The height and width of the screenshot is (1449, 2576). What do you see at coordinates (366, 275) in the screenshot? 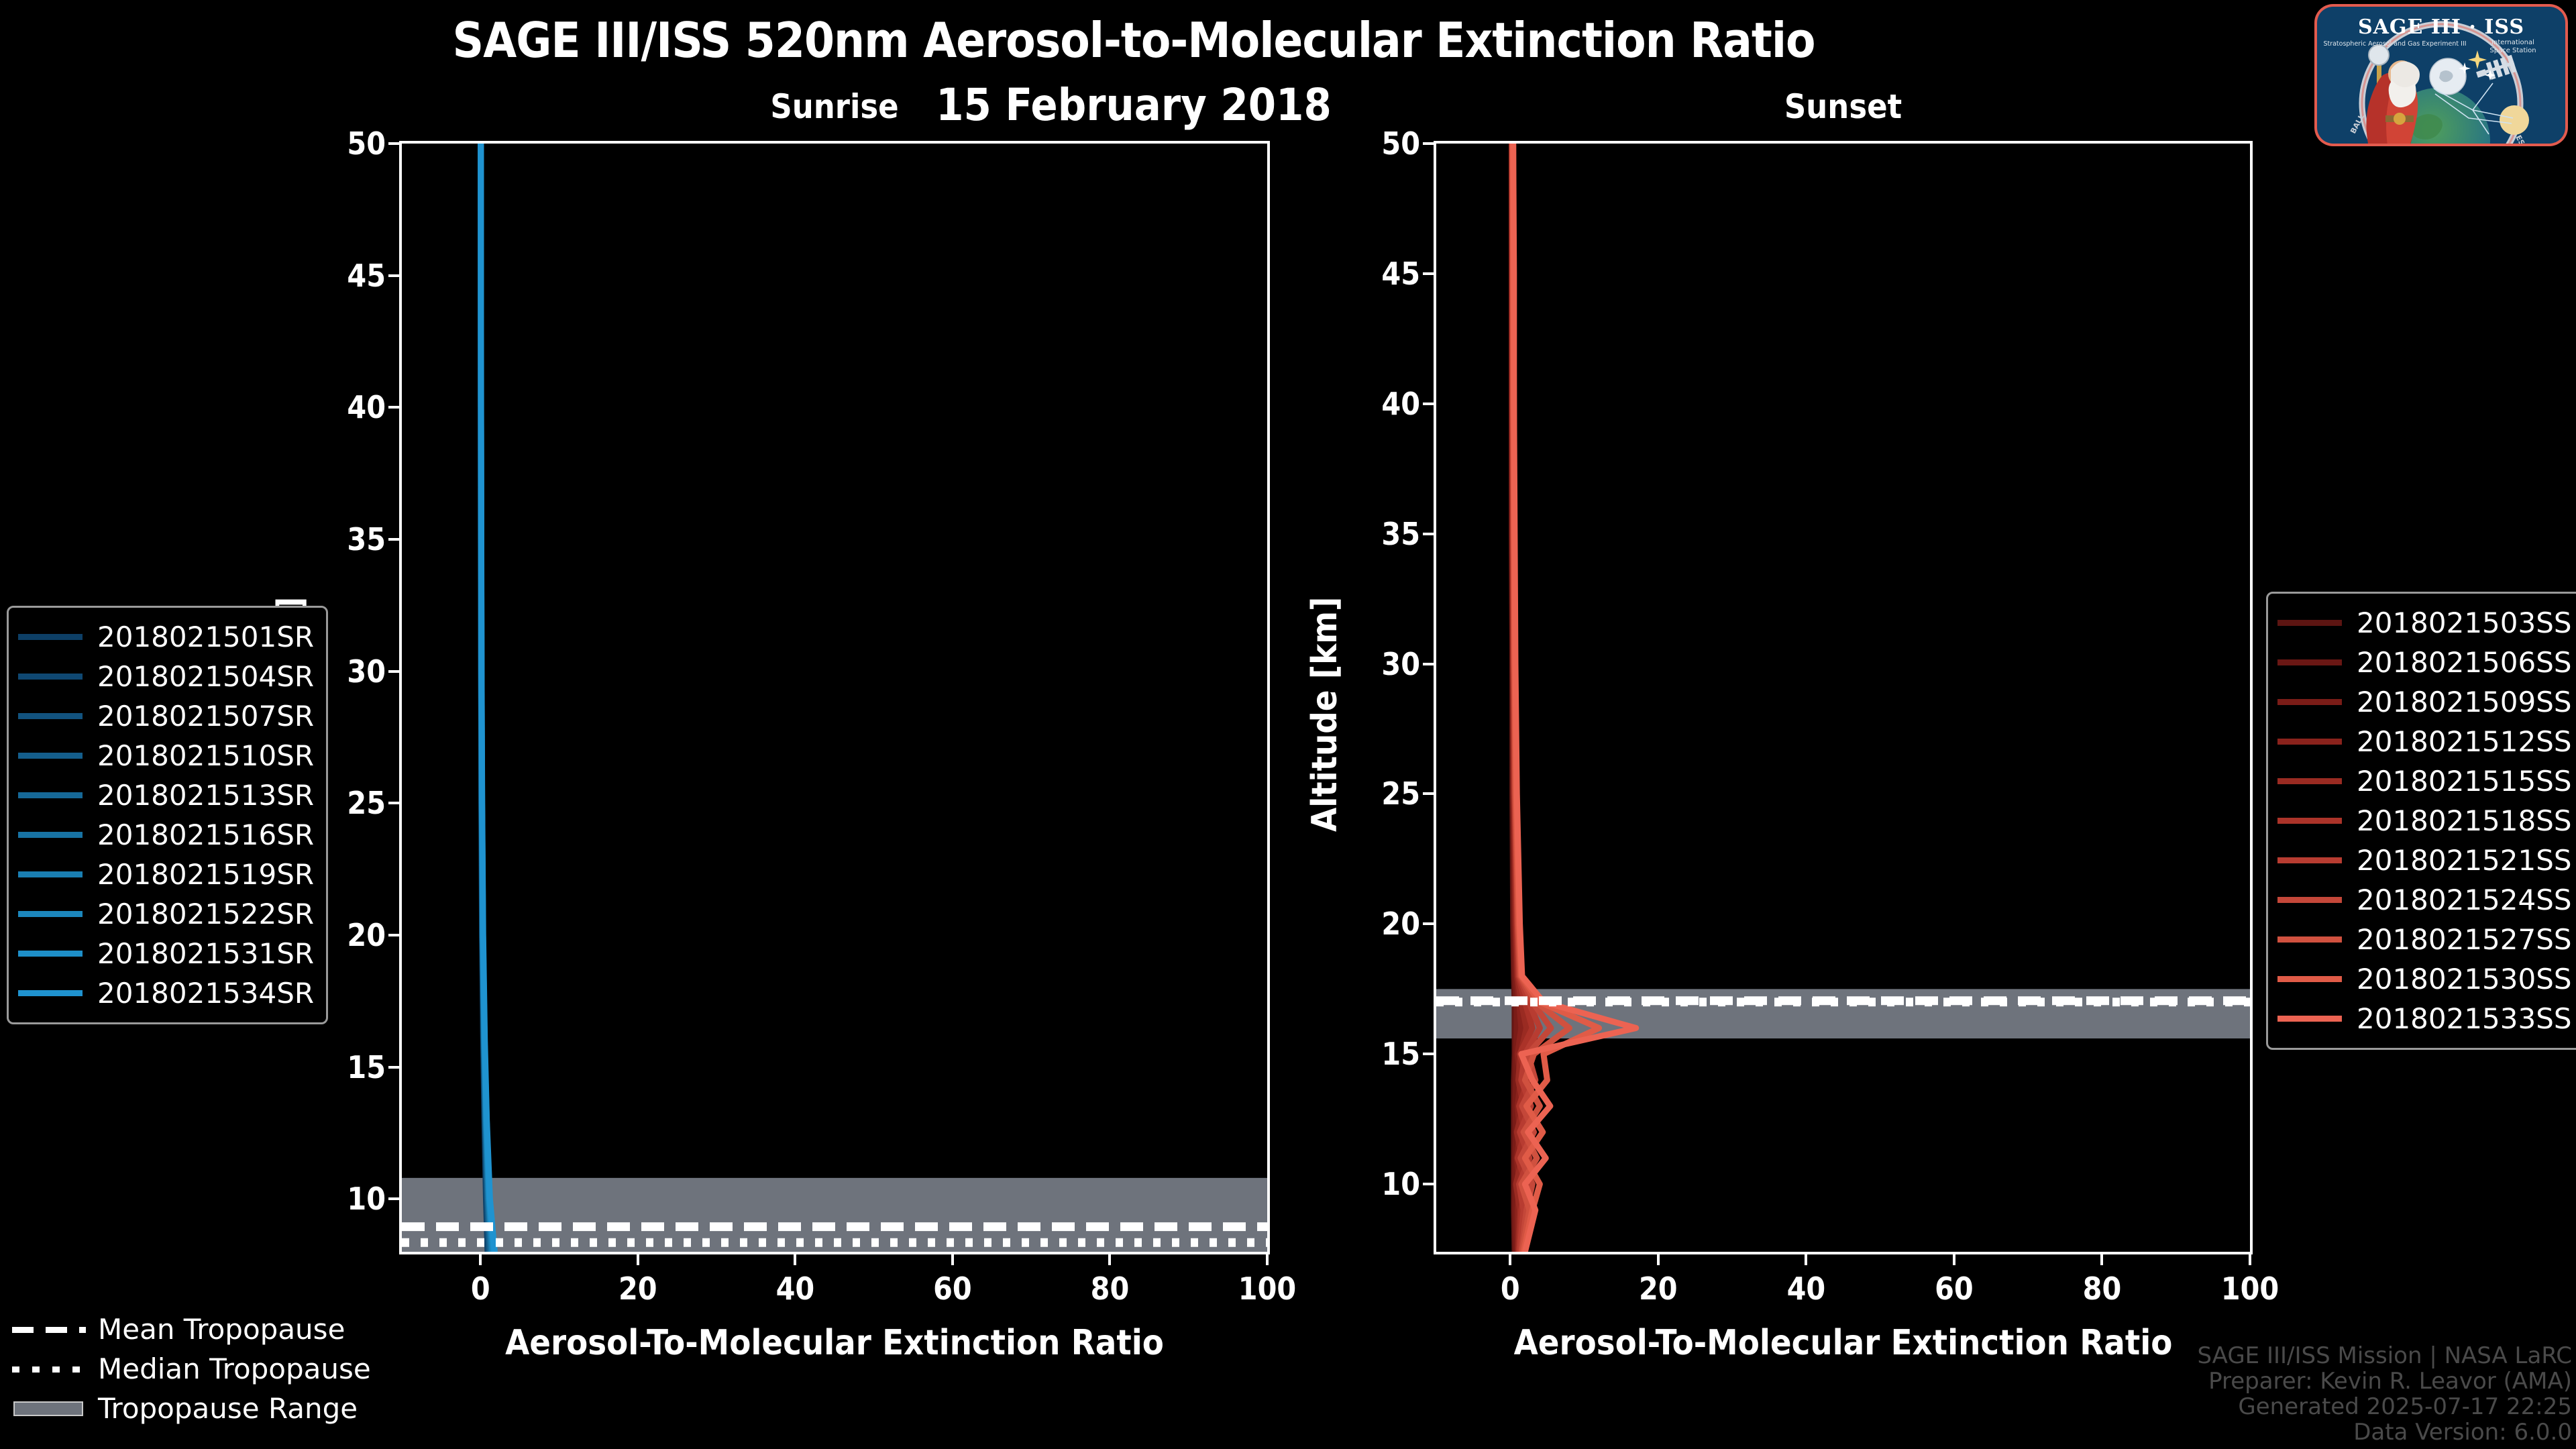
I see `y-axis-tick-label: 45` at bounding box center [366, 275].